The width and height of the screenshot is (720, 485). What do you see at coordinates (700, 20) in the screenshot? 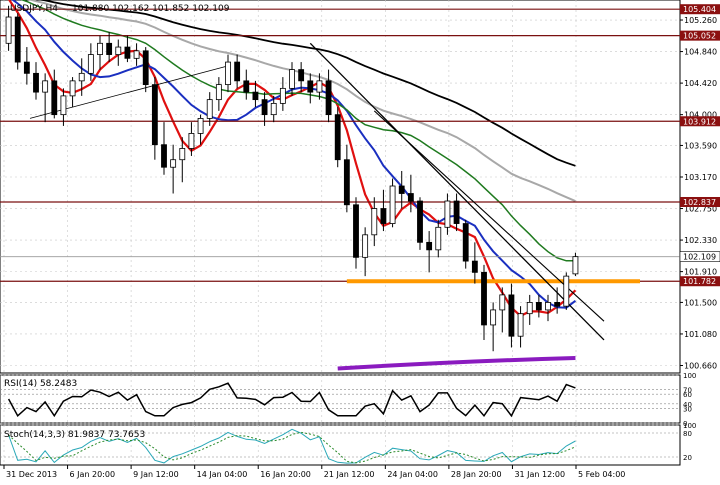
I see `price-tick-label: 105.260` at bounding box center [700, 20].